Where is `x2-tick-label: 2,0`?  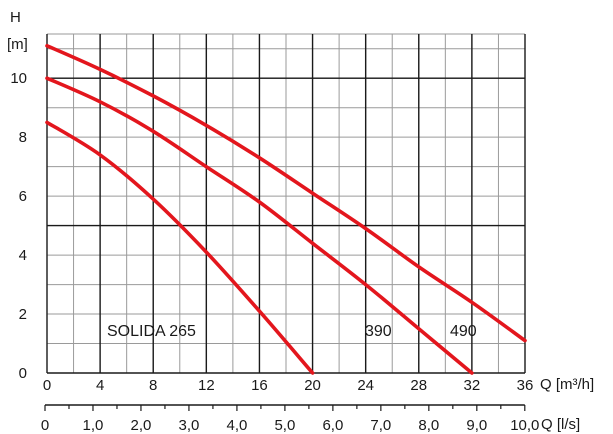
x2-tick-label: 2,0 is located at coordinates (141, 425).